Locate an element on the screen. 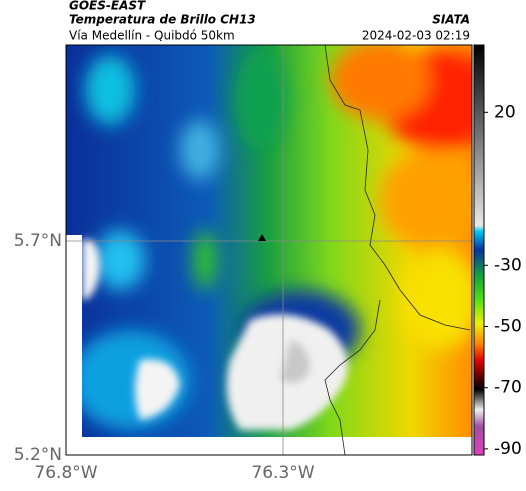 The height and width of the screenshot is (491, 526). satellite: GOES-EAST is located at coordinates (107, 6).